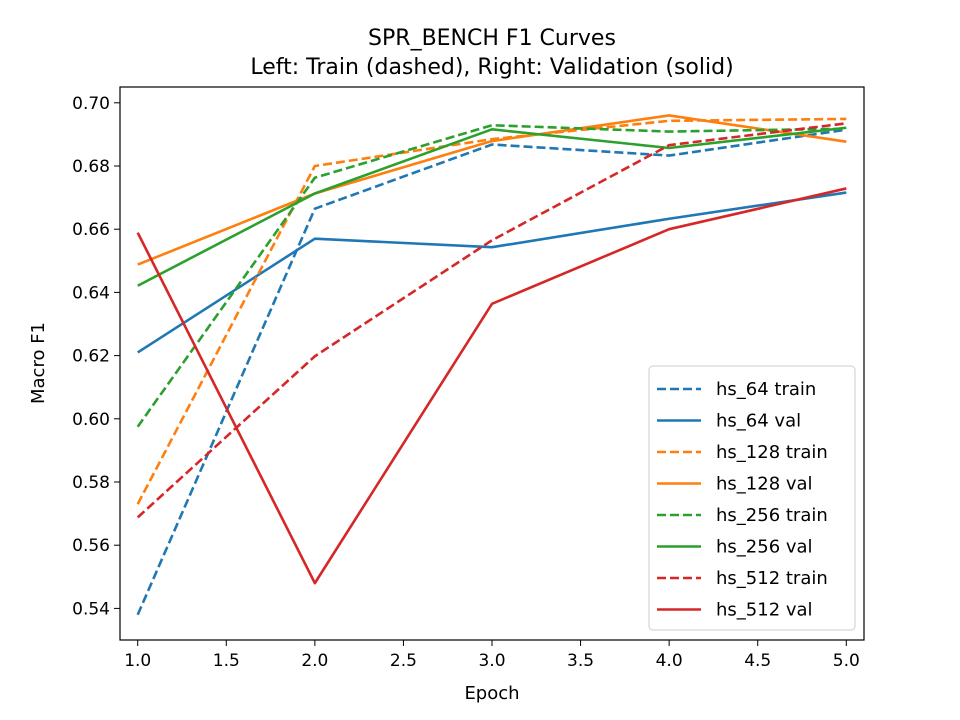 The width and height of the screenshot is (960, 720). I want to click on x-tick-label: 1.5, so click(226, 661).